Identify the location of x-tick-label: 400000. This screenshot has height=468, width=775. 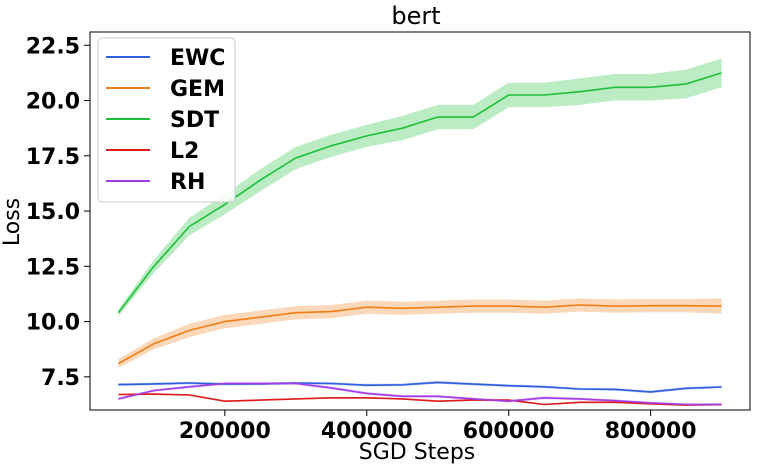
(367, 431).